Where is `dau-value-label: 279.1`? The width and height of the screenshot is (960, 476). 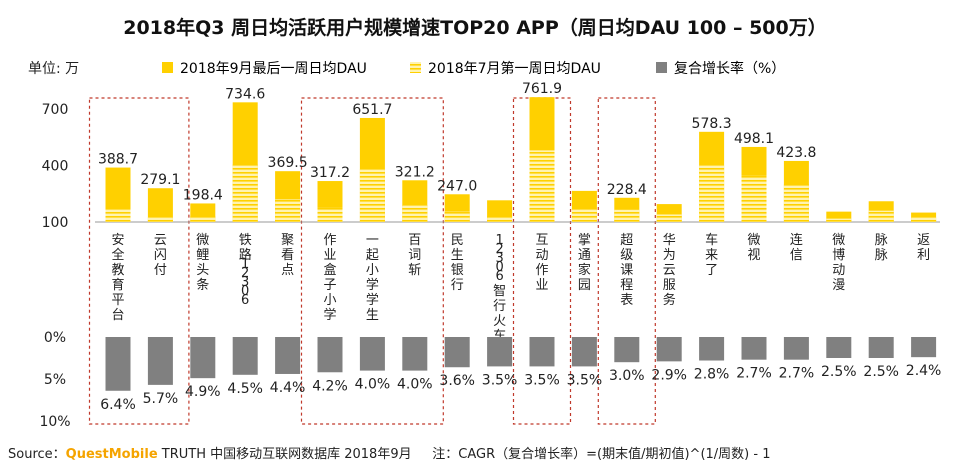
dau-value-label: 279.1 is located at coordinates (160, 180).